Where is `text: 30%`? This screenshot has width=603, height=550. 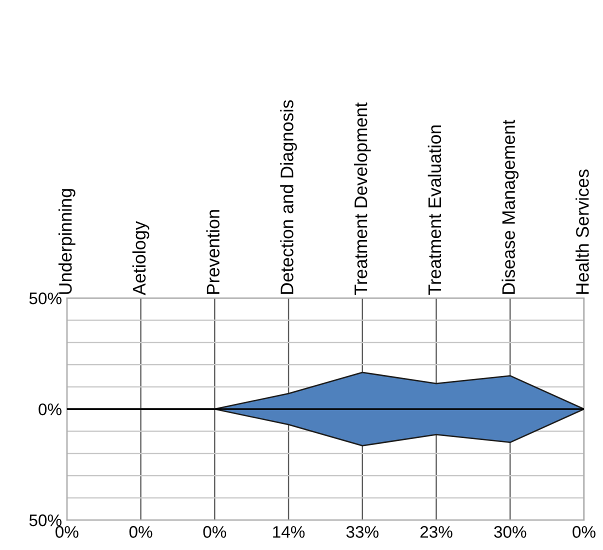
text: 30% is located at coordinates (510, 532).